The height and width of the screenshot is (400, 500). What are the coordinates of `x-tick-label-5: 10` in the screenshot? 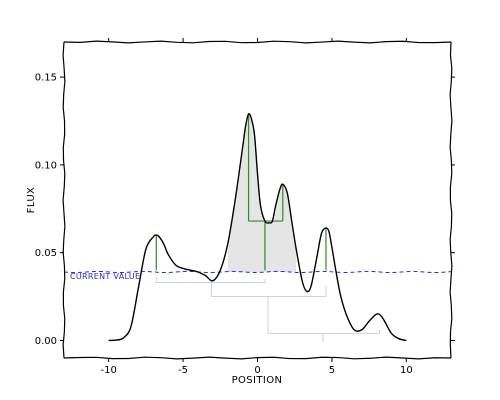 It's located at (406, 370).